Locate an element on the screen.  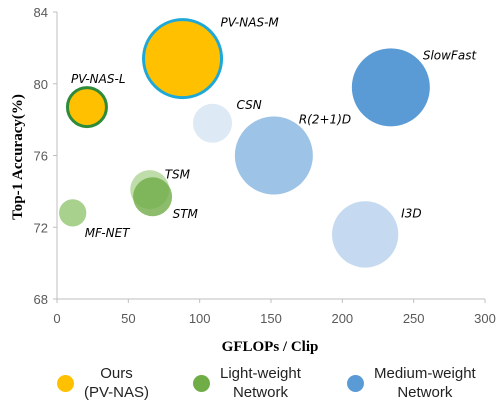
legend-label-light-weight: Light-weight Network is located at coordinates (260, 383).